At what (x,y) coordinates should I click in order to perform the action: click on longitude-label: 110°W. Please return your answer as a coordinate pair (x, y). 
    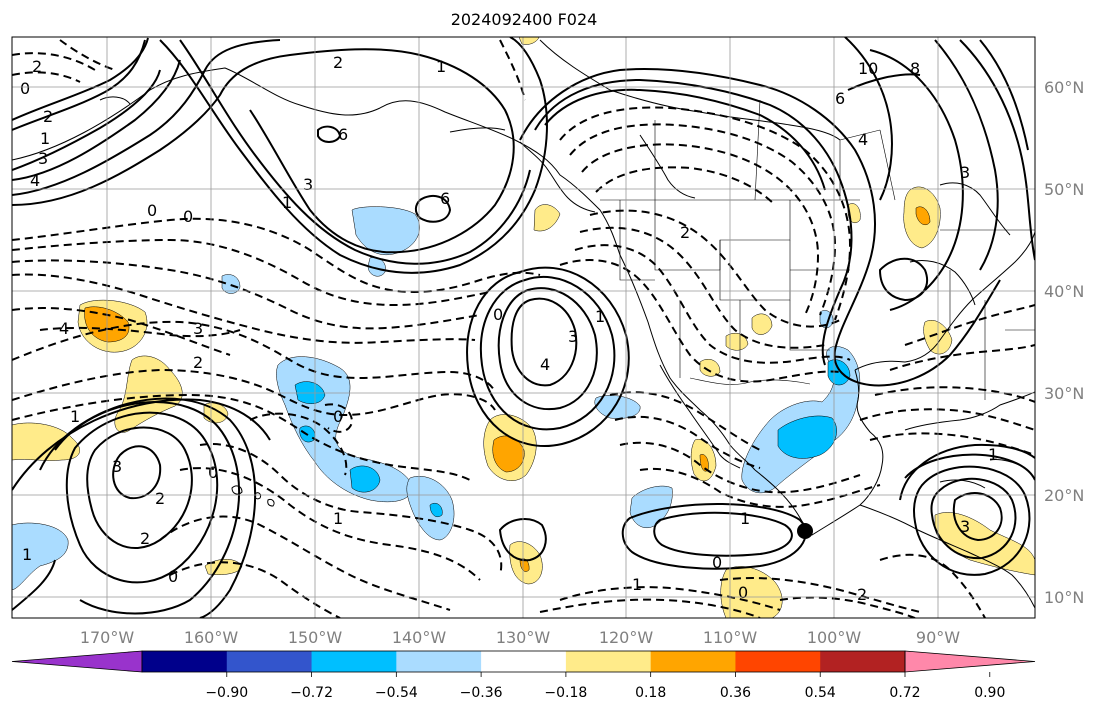
    Looking at the image, I should click on (730, 637).